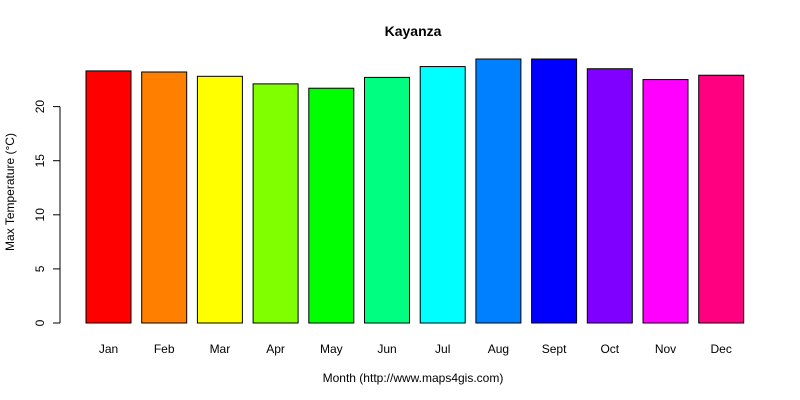 This screenshot has width=800, height=400. I want to click on bar-oct, so click(609, 196).